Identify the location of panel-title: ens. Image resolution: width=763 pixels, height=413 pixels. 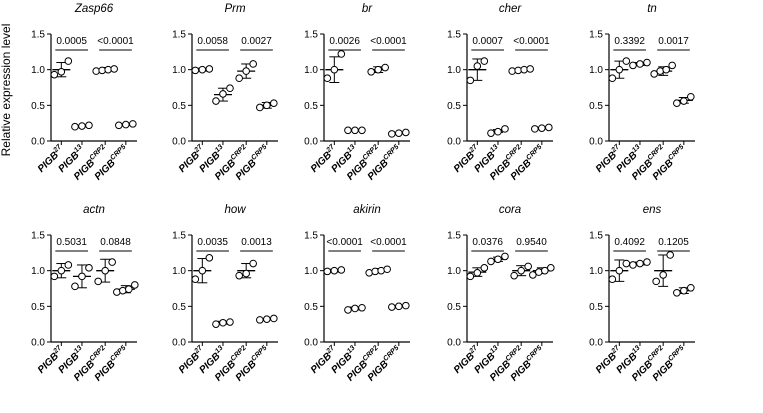
(652, 210).